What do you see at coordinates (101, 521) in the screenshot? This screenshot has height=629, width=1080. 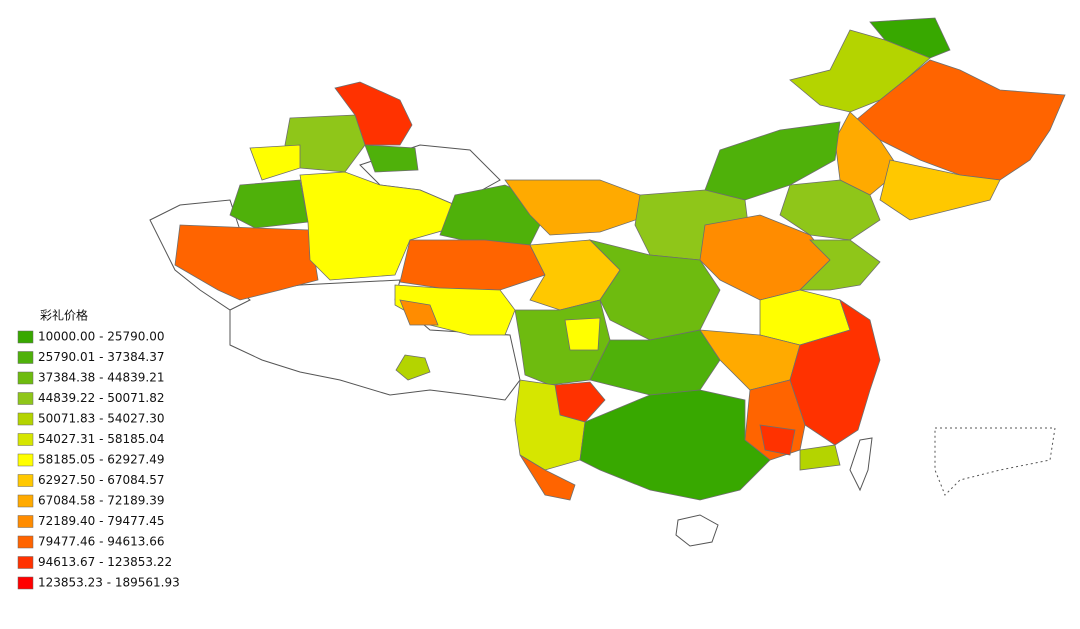 I see `legend-label: 72189.40 - 79477.45` at bounding box center [101, 521].